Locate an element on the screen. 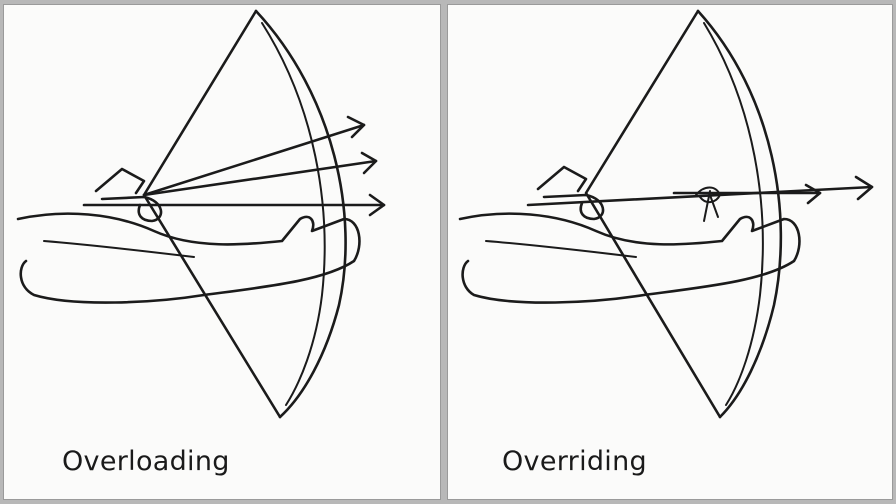 The width and height of the screenshot is (896, 504). arrow-upper is located at coordinates (254, 156).